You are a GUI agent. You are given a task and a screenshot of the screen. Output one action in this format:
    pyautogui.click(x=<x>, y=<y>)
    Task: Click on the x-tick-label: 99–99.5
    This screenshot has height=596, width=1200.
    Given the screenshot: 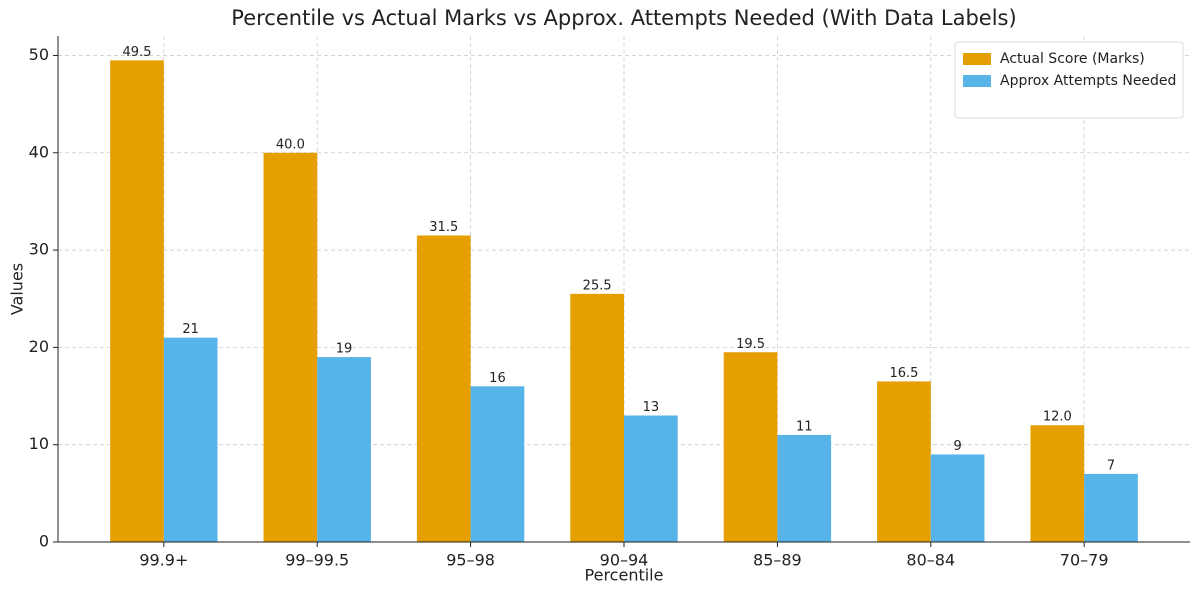 What is the action you would take?
    pyautogui.click(x=317, y=560)
    